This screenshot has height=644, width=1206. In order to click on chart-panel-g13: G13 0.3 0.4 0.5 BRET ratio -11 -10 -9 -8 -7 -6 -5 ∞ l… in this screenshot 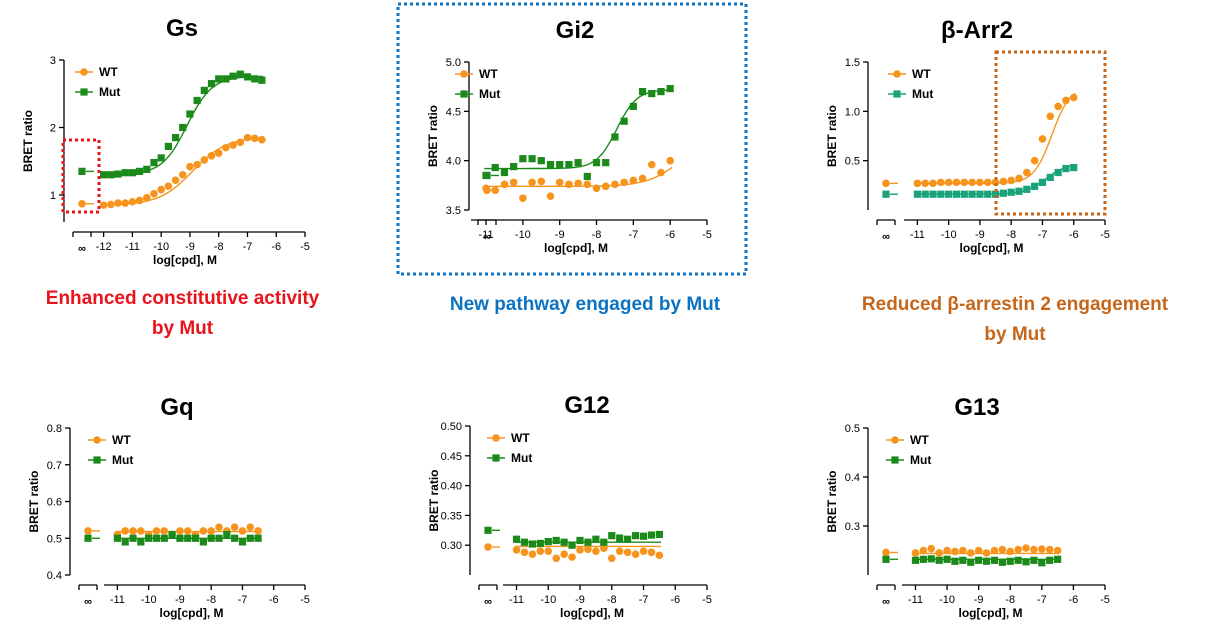, I will do `click(967, 507)`.